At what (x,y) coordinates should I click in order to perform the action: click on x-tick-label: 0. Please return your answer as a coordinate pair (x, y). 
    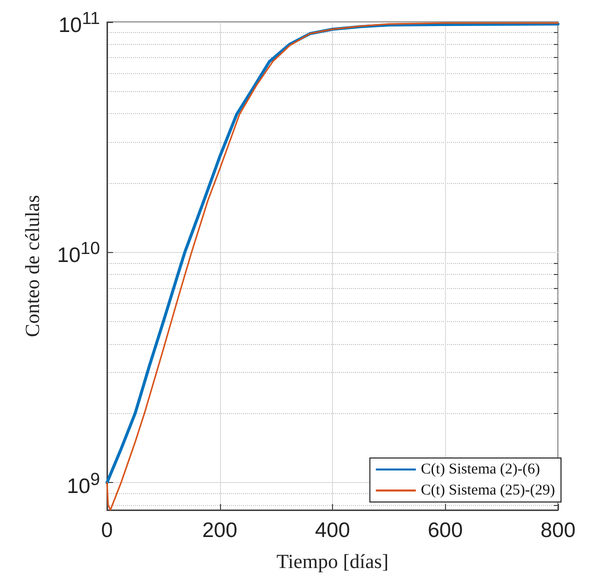
    Looking at the image, I should click on (107, 530).